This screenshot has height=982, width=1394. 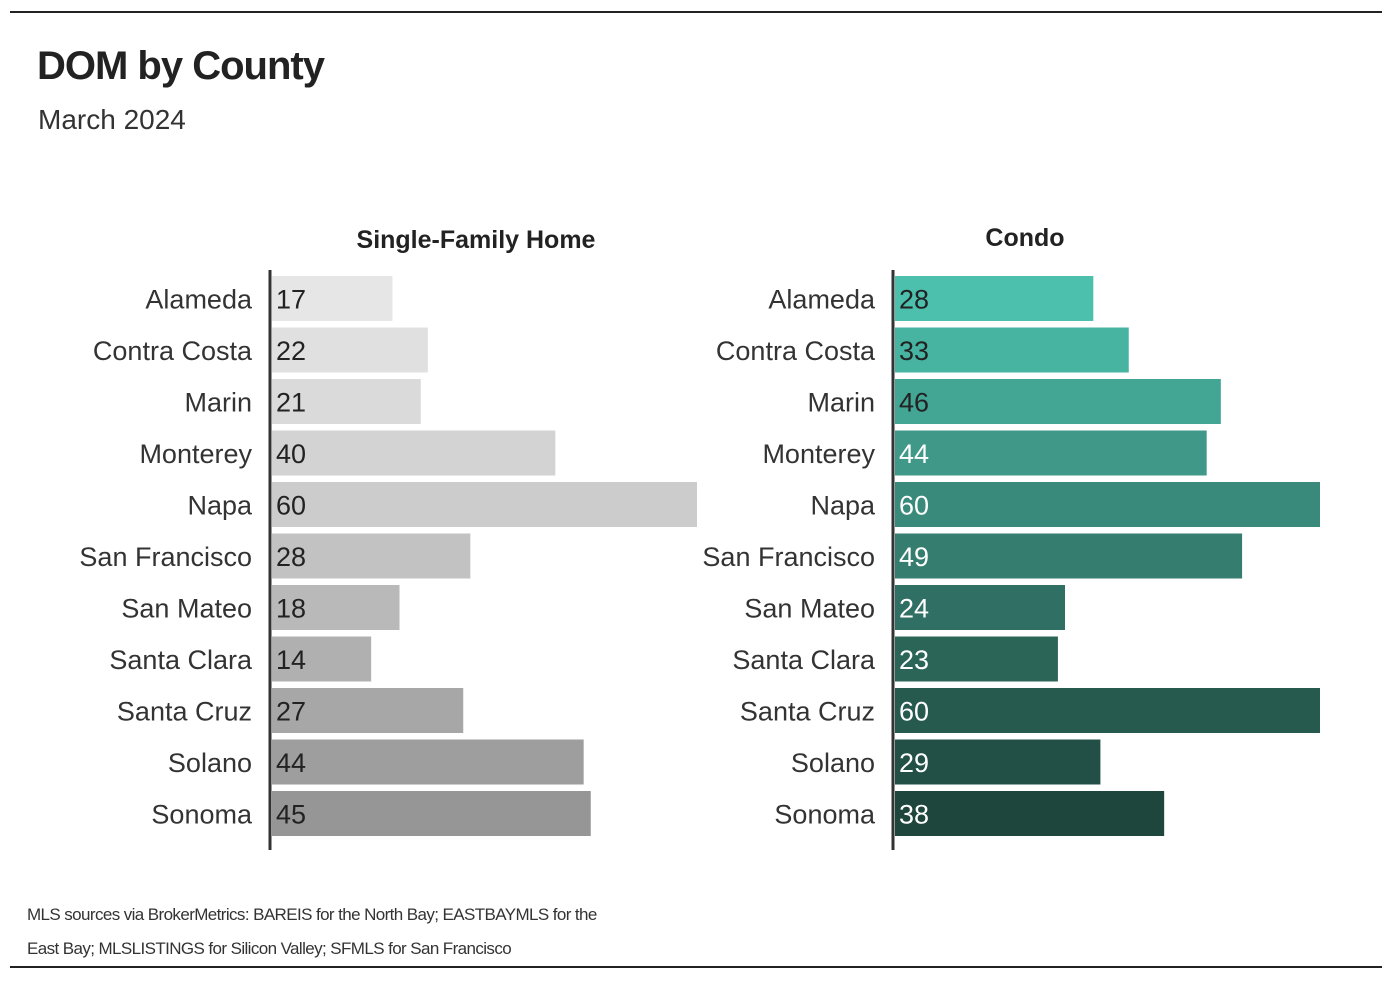 I want to click on panel-title-condo: Condo, so click(x=1025, y=238).